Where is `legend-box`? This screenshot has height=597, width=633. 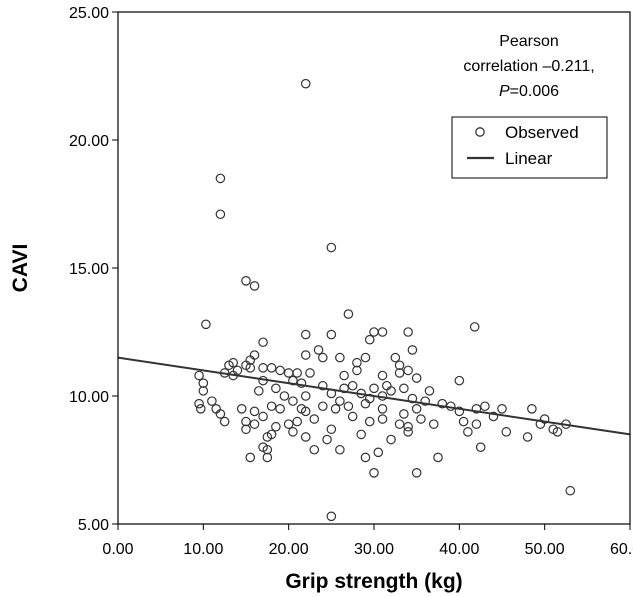 legend-box is located at coordinates (529, 147).